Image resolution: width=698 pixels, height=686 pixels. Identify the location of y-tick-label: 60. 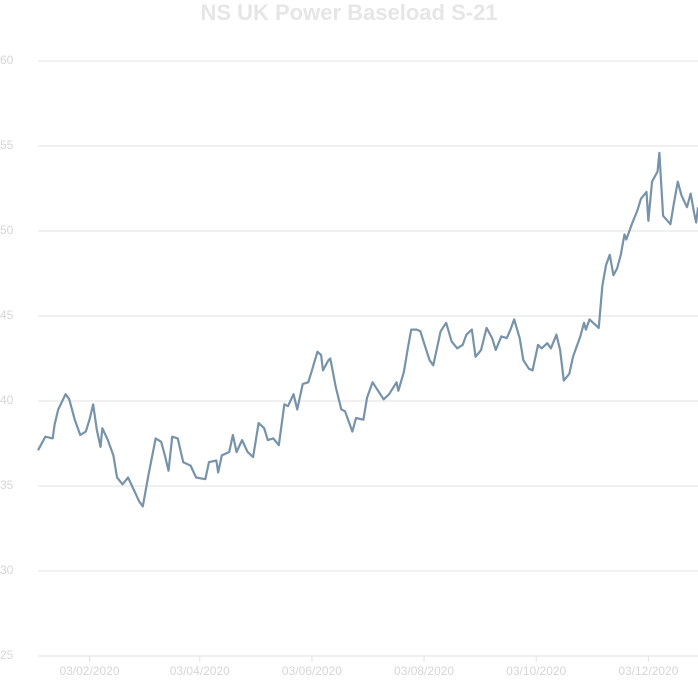
(7, 60).